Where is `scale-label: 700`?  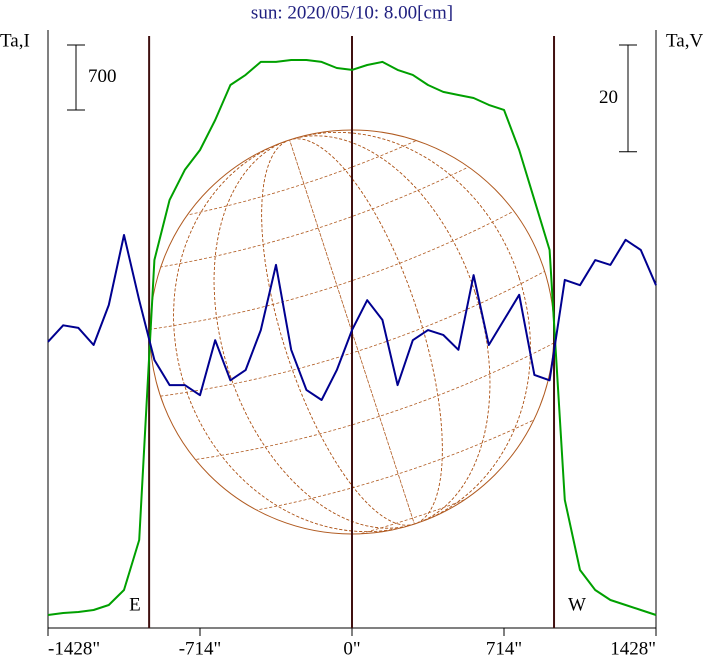
scale-label: 700 is located at coordinates (102, 76).